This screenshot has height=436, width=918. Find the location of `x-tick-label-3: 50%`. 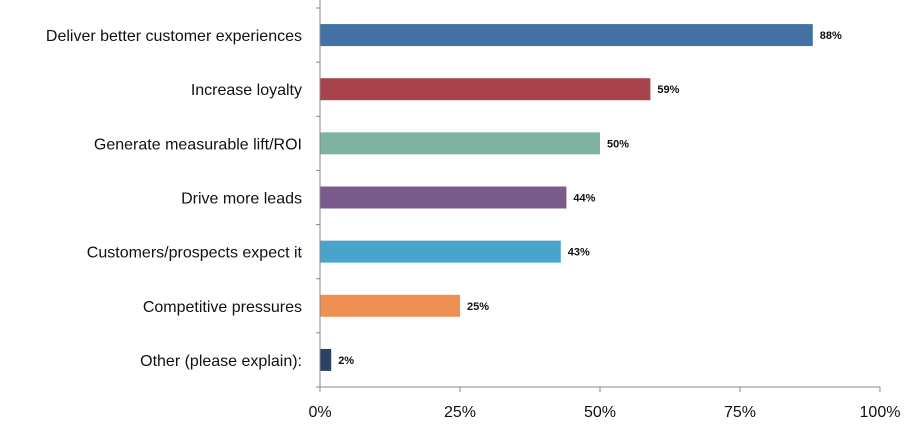

x-tick-label-3: 50% is located at coordinates (600, 412).